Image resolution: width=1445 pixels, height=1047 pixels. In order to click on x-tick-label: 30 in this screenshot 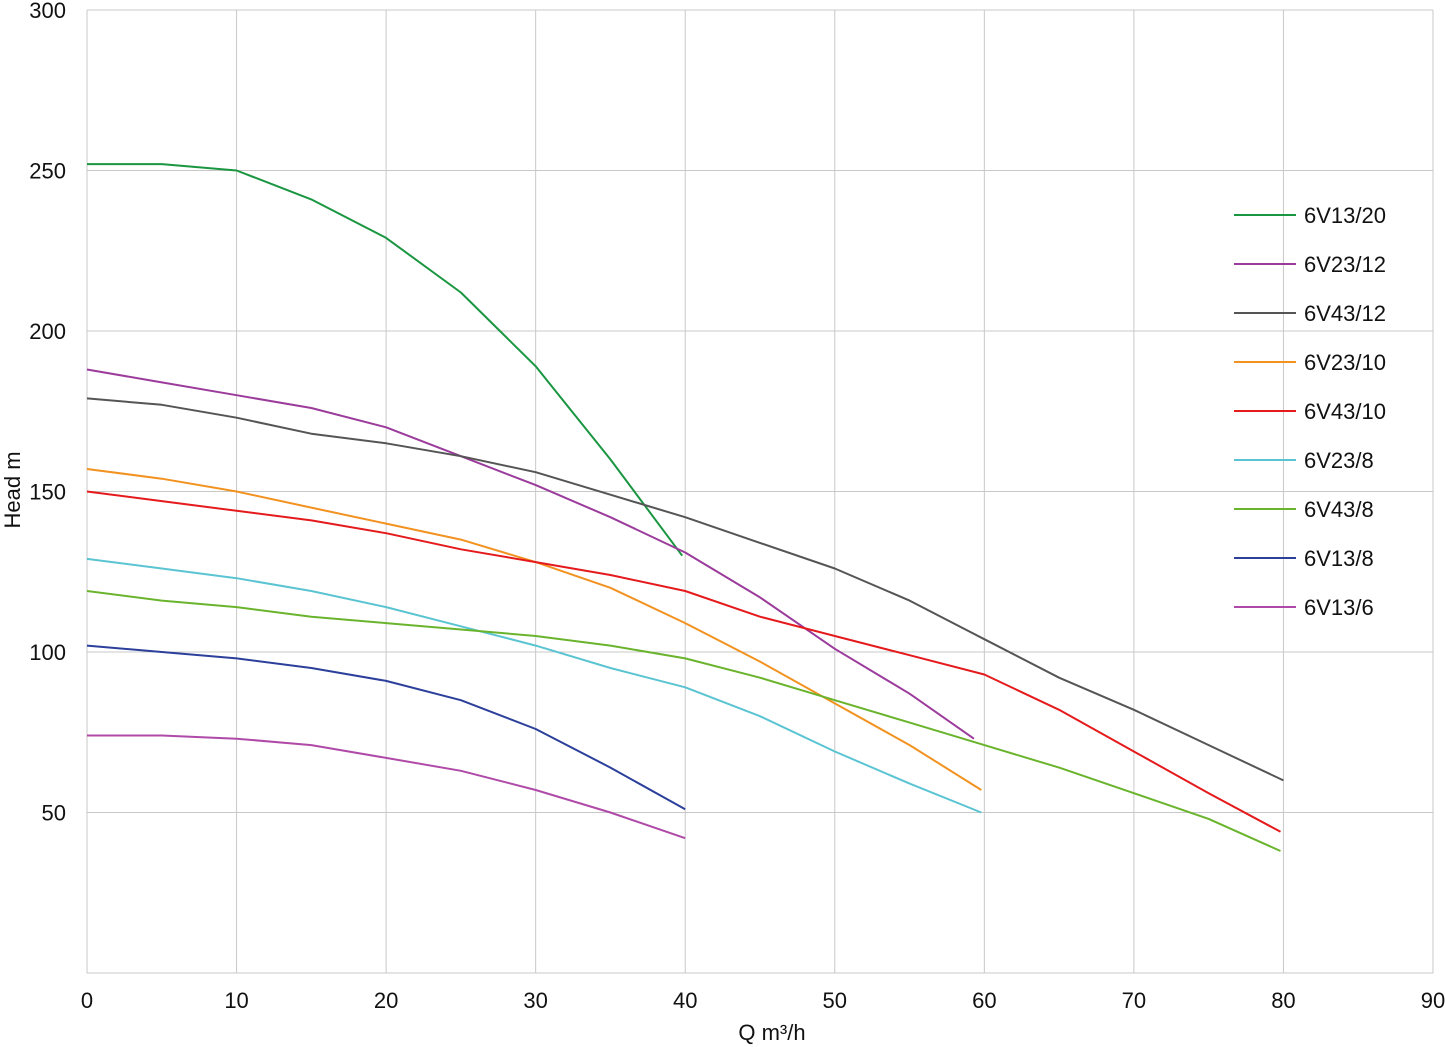, I will do `click(535, 1000)`.